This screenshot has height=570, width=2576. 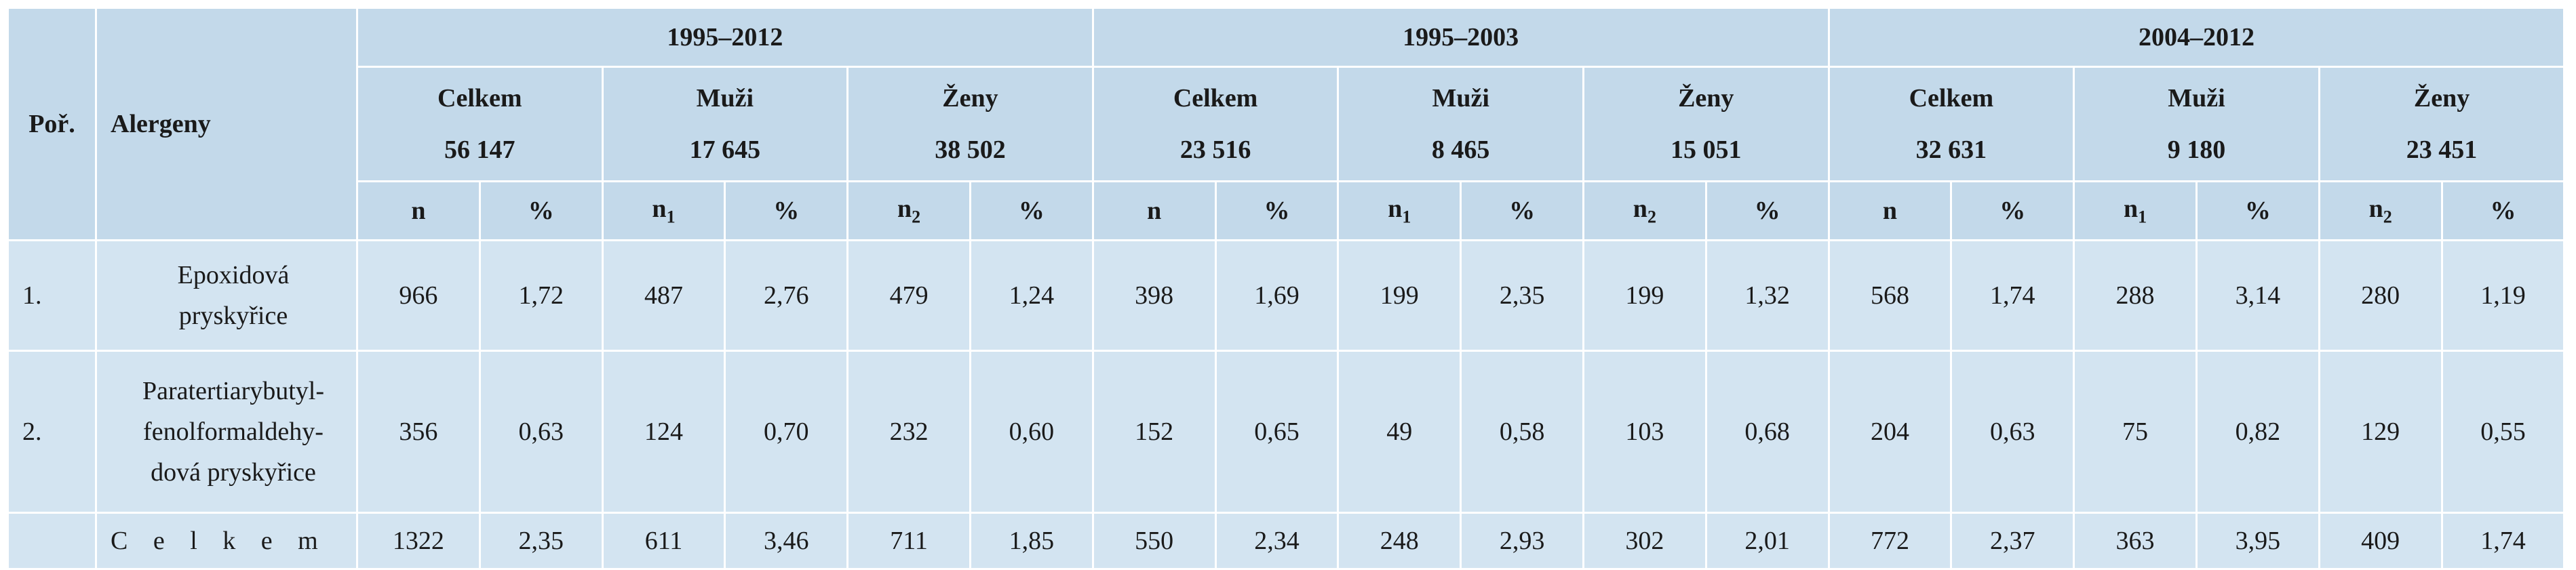 What do you see at coordinates (52, 432) in the screenshot?
I see `row-number: 2.` at bounding box center [52, 432].